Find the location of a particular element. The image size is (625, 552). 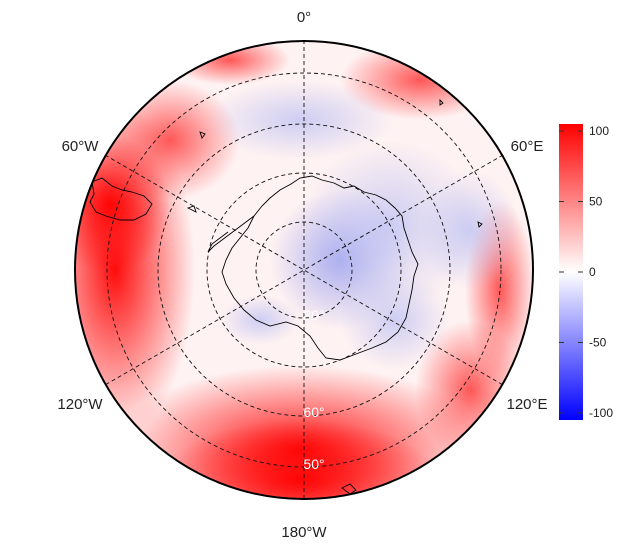

colorbar-tick-label: 100 is located at coordinates (599, 131).